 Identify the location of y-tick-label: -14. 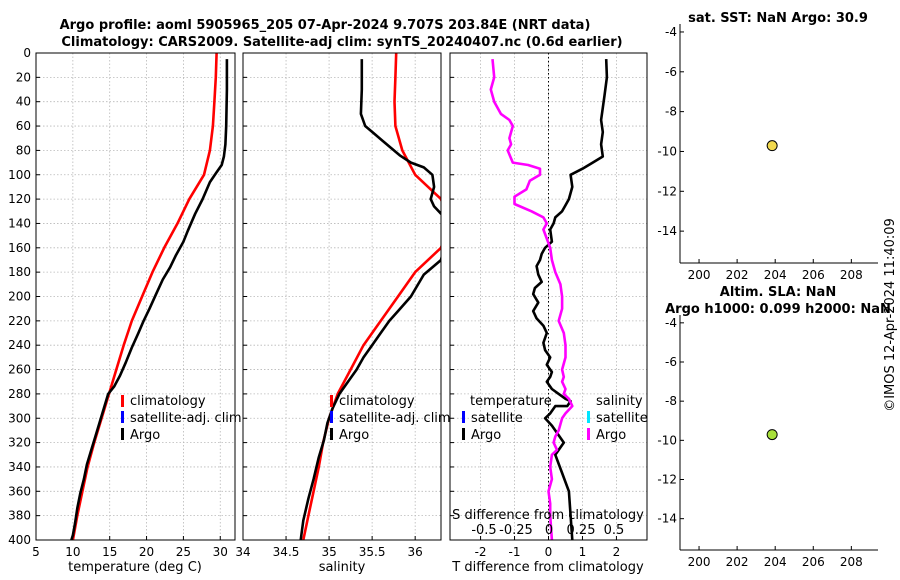
(667, 231).